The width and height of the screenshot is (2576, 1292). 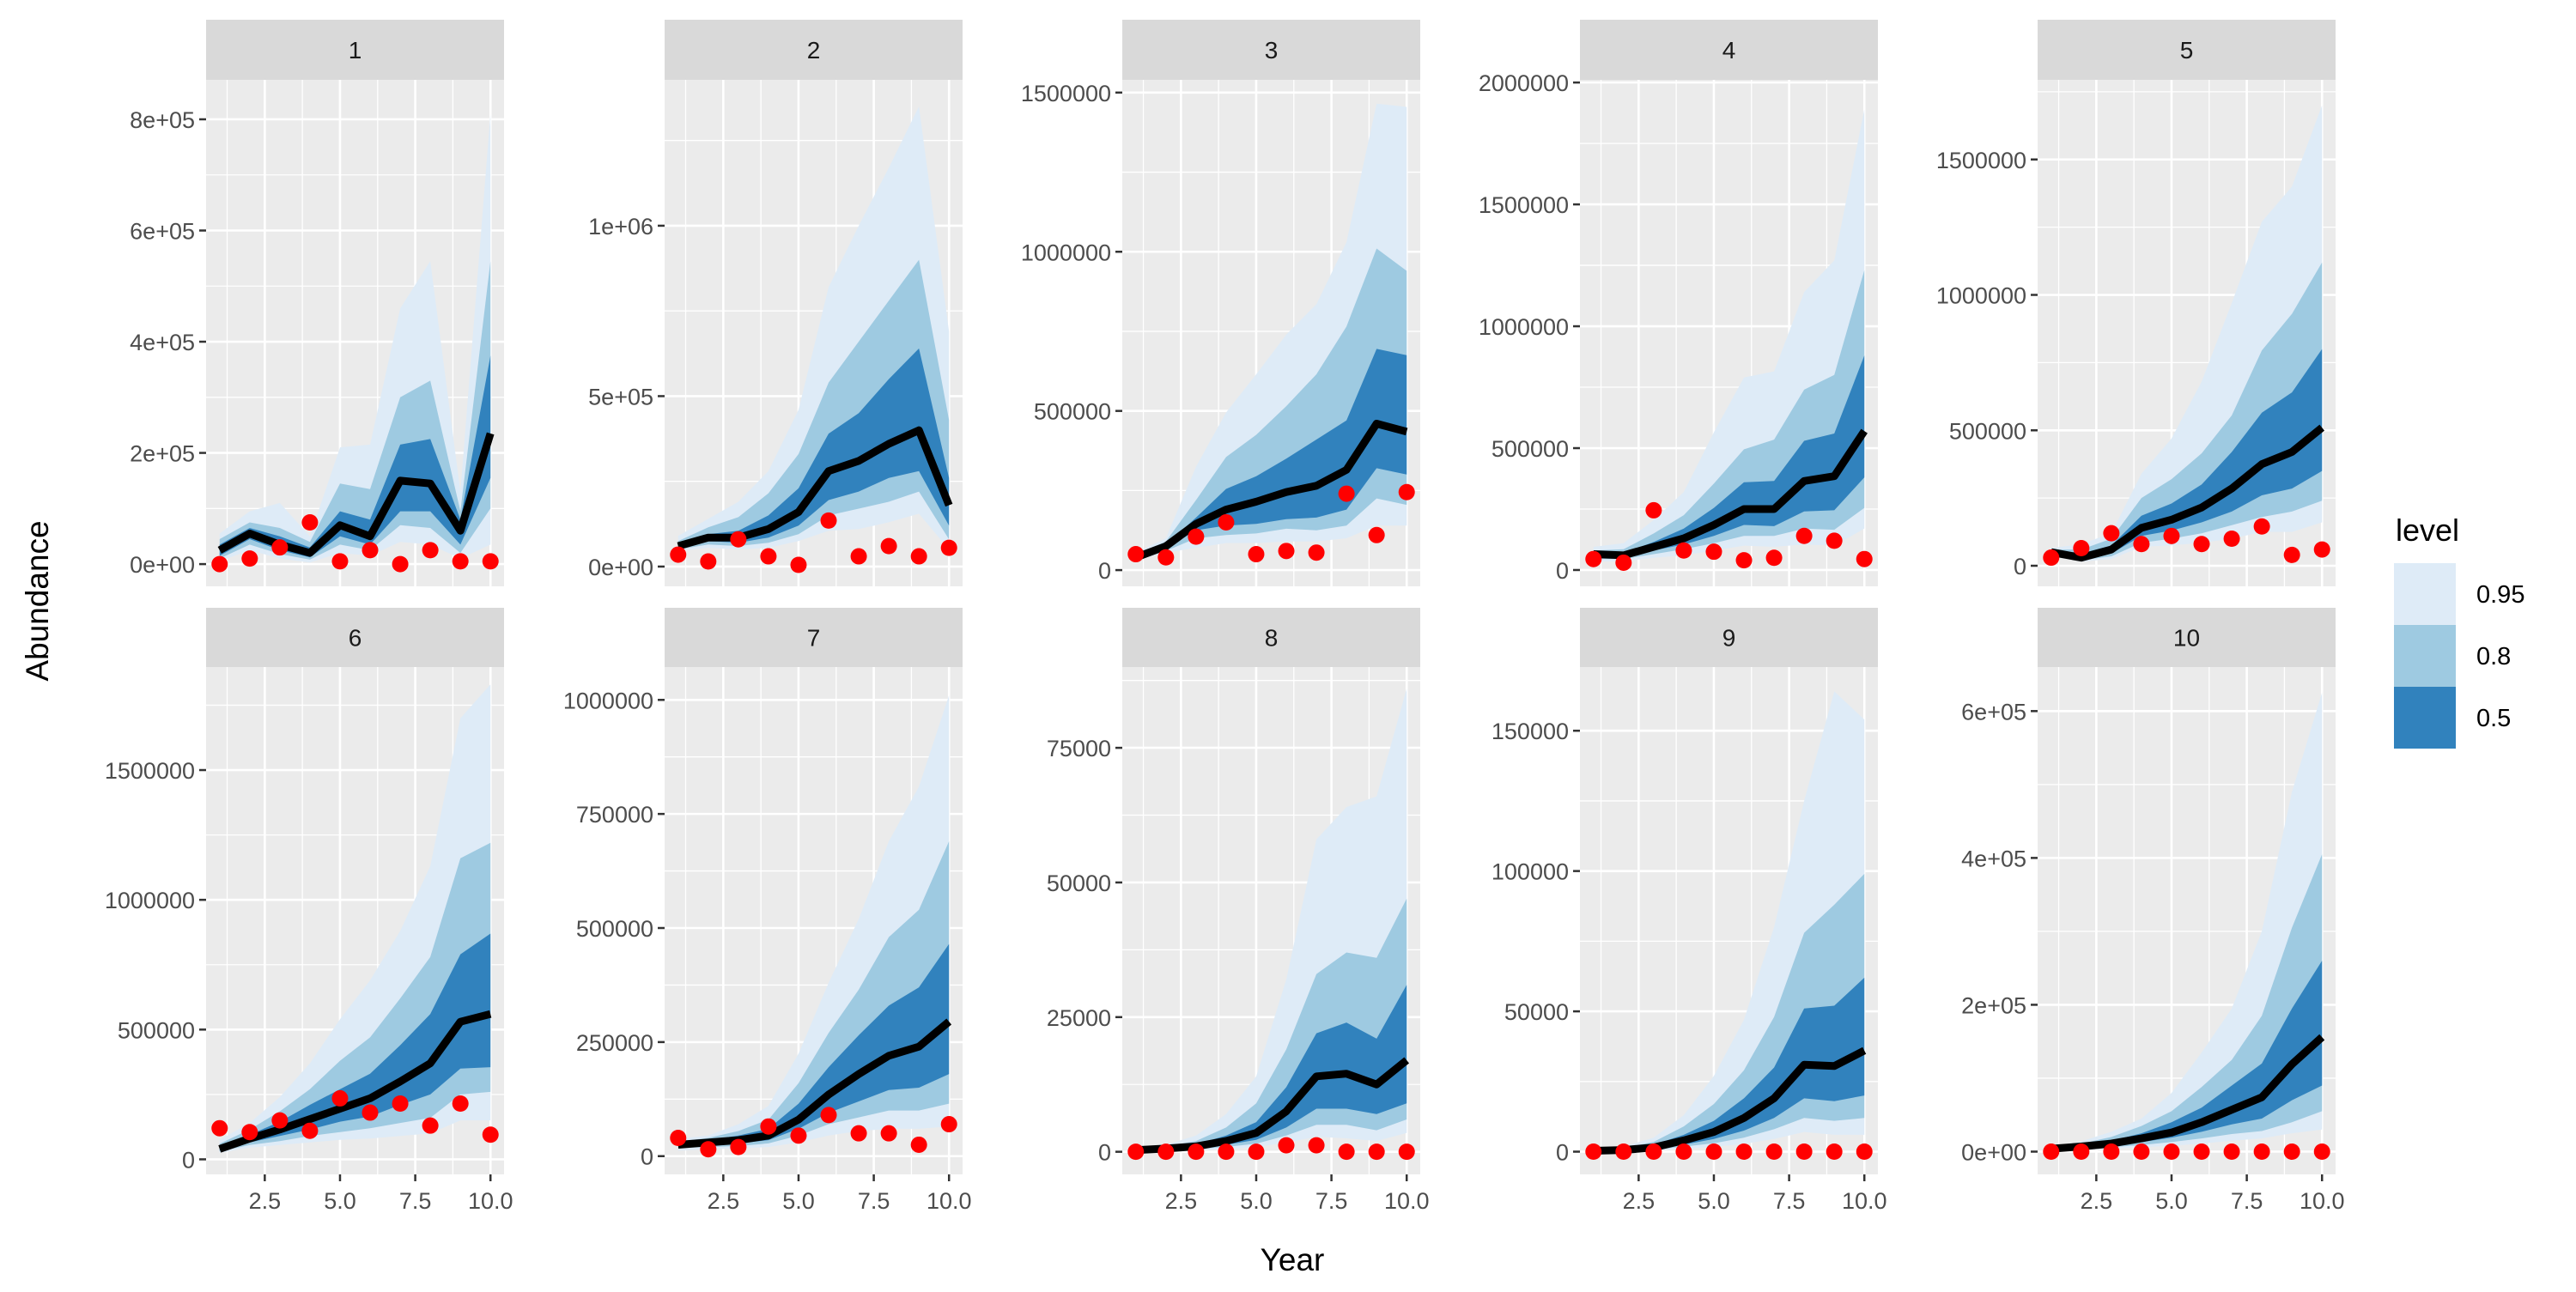 What do you see at coordinates (2186, 638) in the screenshot?
I see `facet-strip-label: 10` at bounding box center [2186, 638].